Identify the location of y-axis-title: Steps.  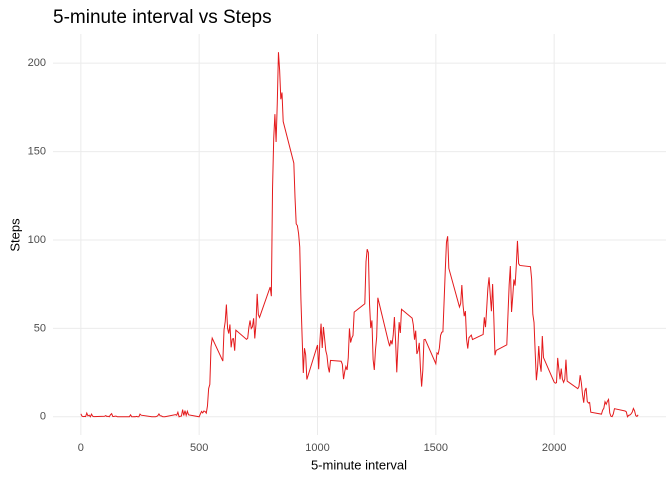
(14, 235).